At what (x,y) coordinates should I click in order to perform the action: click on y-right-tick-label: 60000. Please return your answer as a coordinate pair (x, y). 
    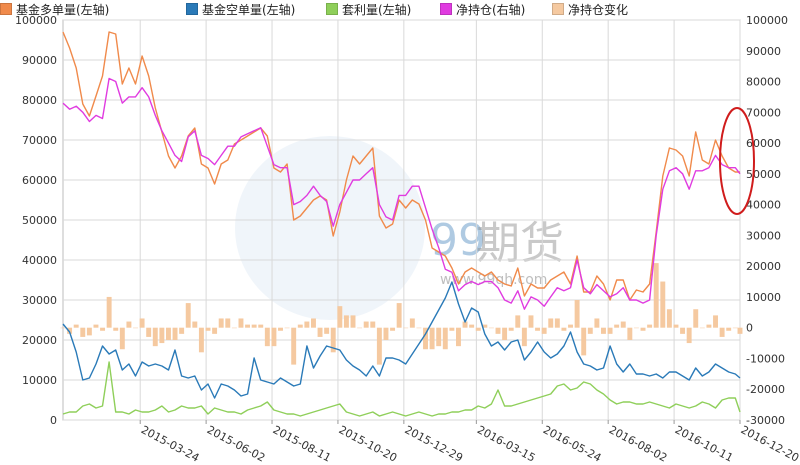
    Looking at the image, I should click on (763, 143).